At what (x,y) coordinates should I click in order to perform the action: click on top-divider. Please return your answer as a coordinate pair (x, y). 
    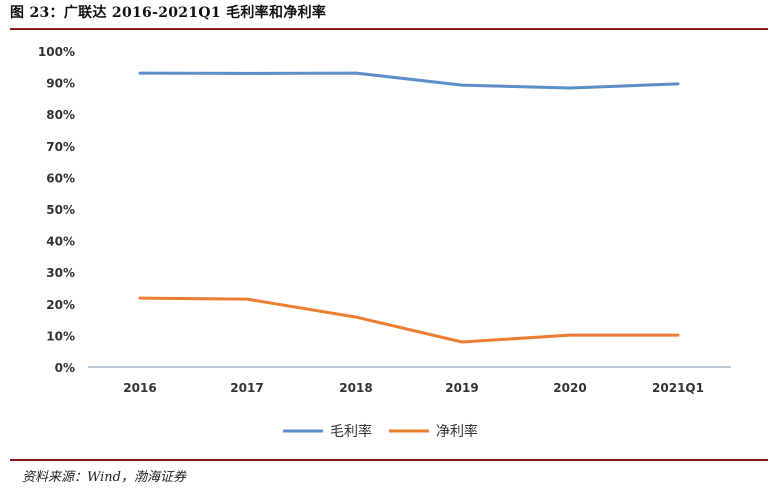
    Looking at the image, I should click on (389, 29).